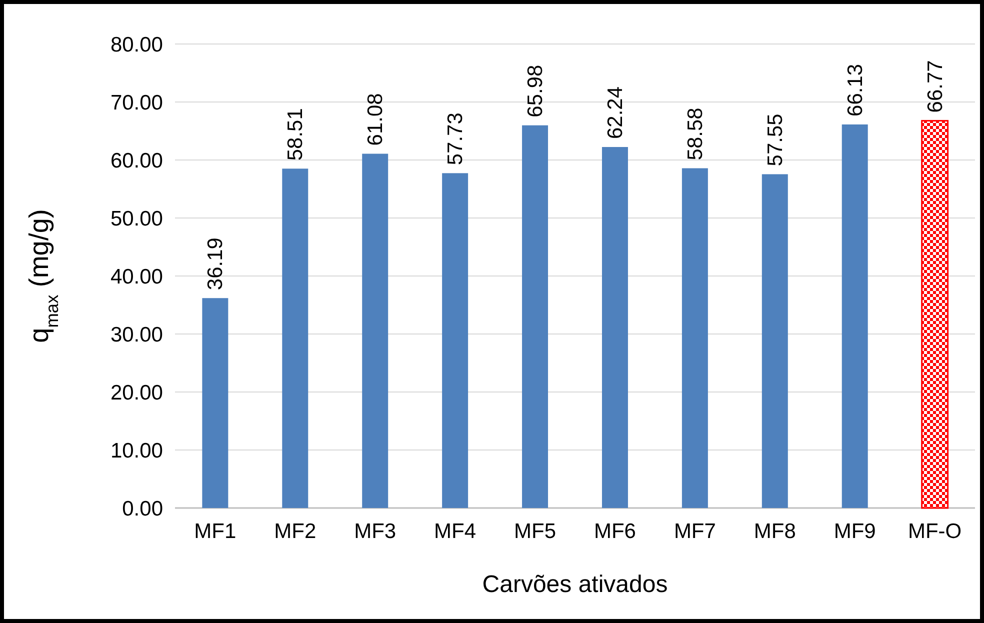 The width and height of the screenshot is (984, 623). Describe the element at coordinates (296, 134) in the screenshot. I see `data-label: 58.51` at that location.